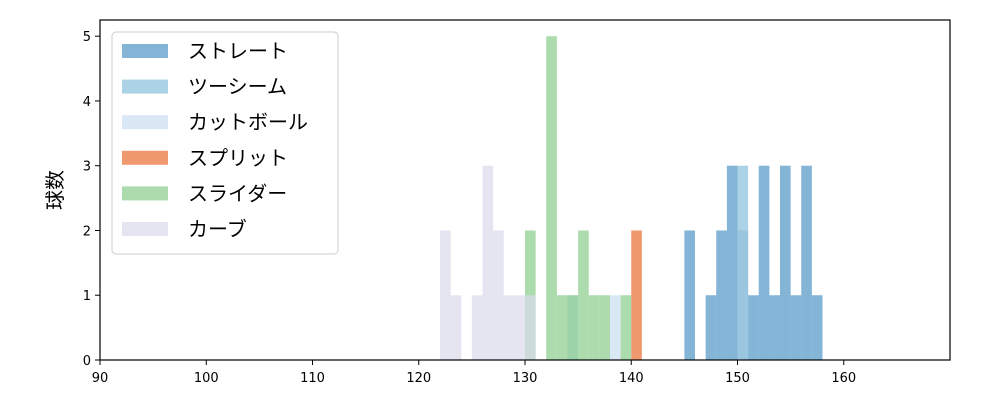 This screenshot has height=400, width=1000. Describe the element at coordinates (87, 37) in the screenshot. I see `y-tick-label-5: 5` at that location.